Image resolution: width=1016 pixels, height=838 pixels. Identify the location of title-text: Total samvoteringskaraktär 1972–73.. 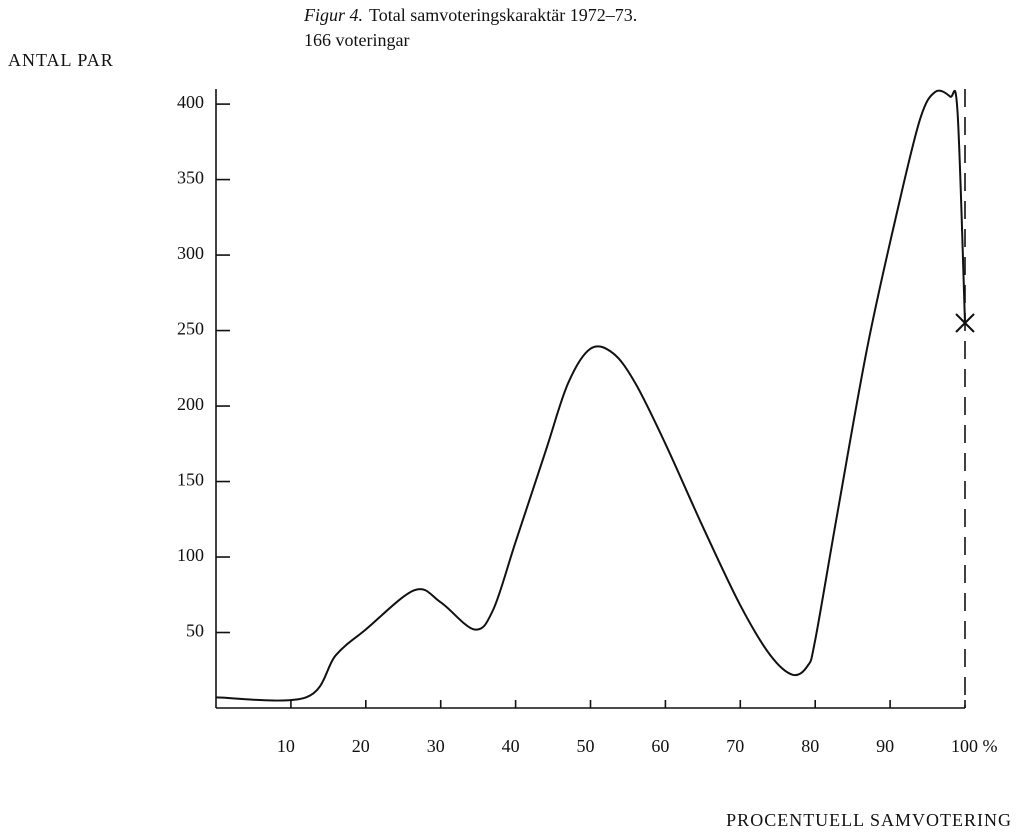
(503, 15).